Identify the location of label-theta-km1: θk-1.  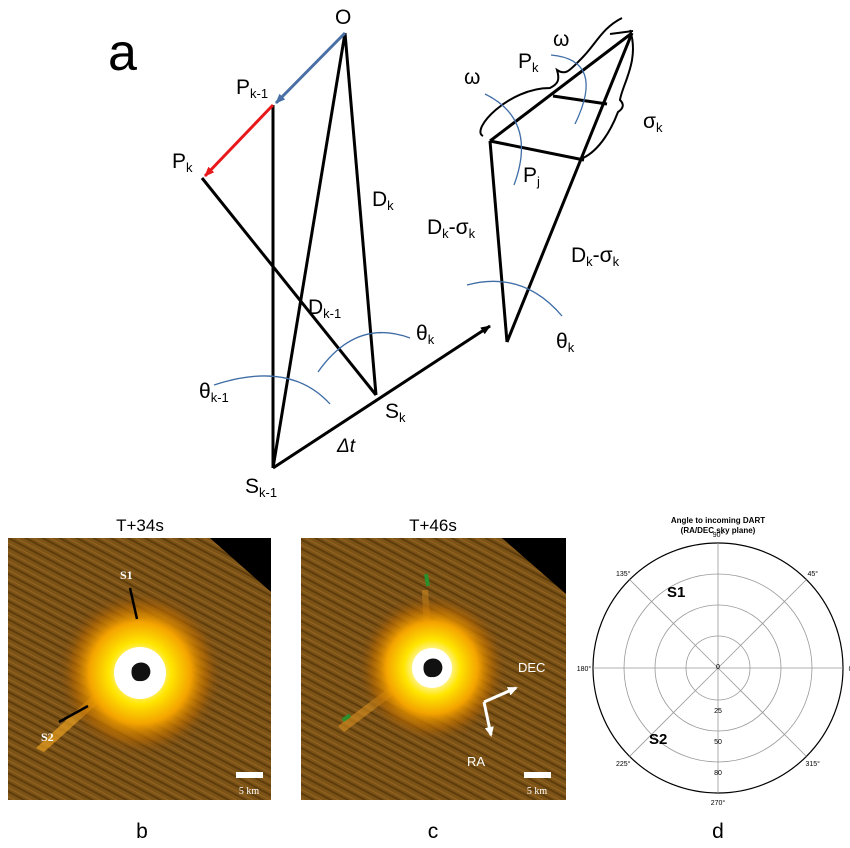
(214, 392).